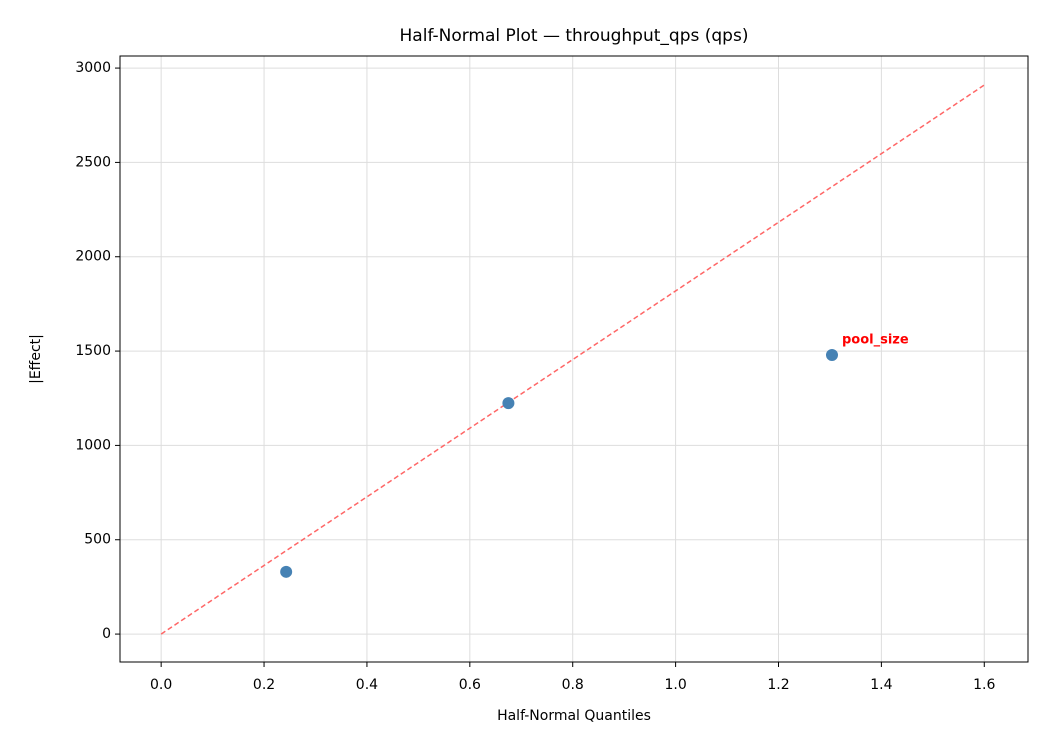 The width and height of the screenshot is (1050, 750). Describe the element at coordinates (984, 685) in the screenshot. I see `x-tick-label: 1.6` at that location.